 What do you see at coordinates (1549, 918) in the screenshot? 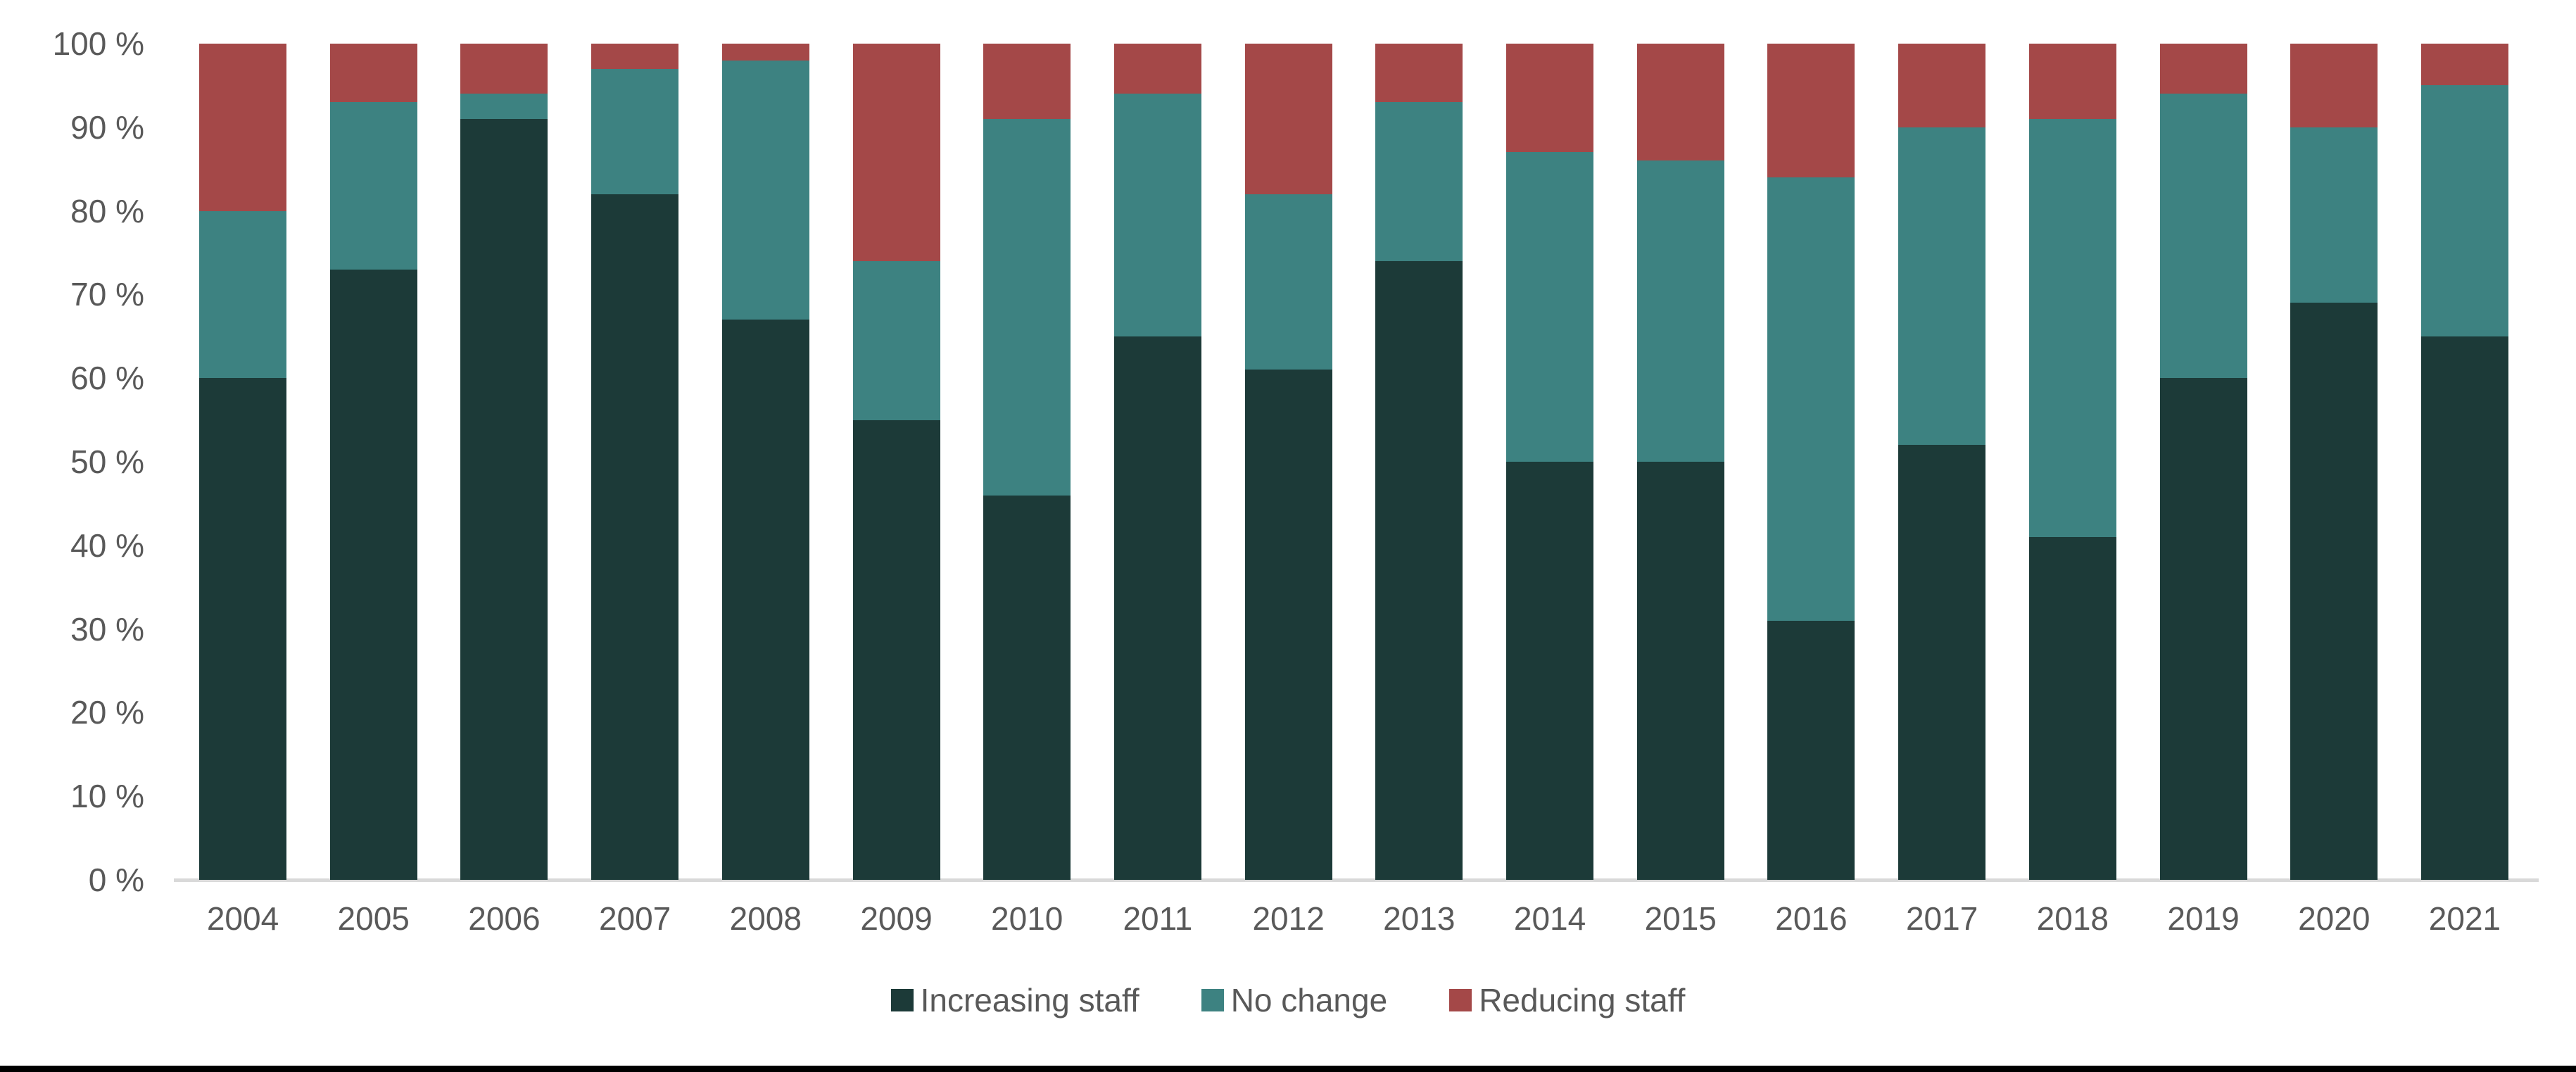
I see `x-axis-label: 2014` at bounding box center [1549, 918].